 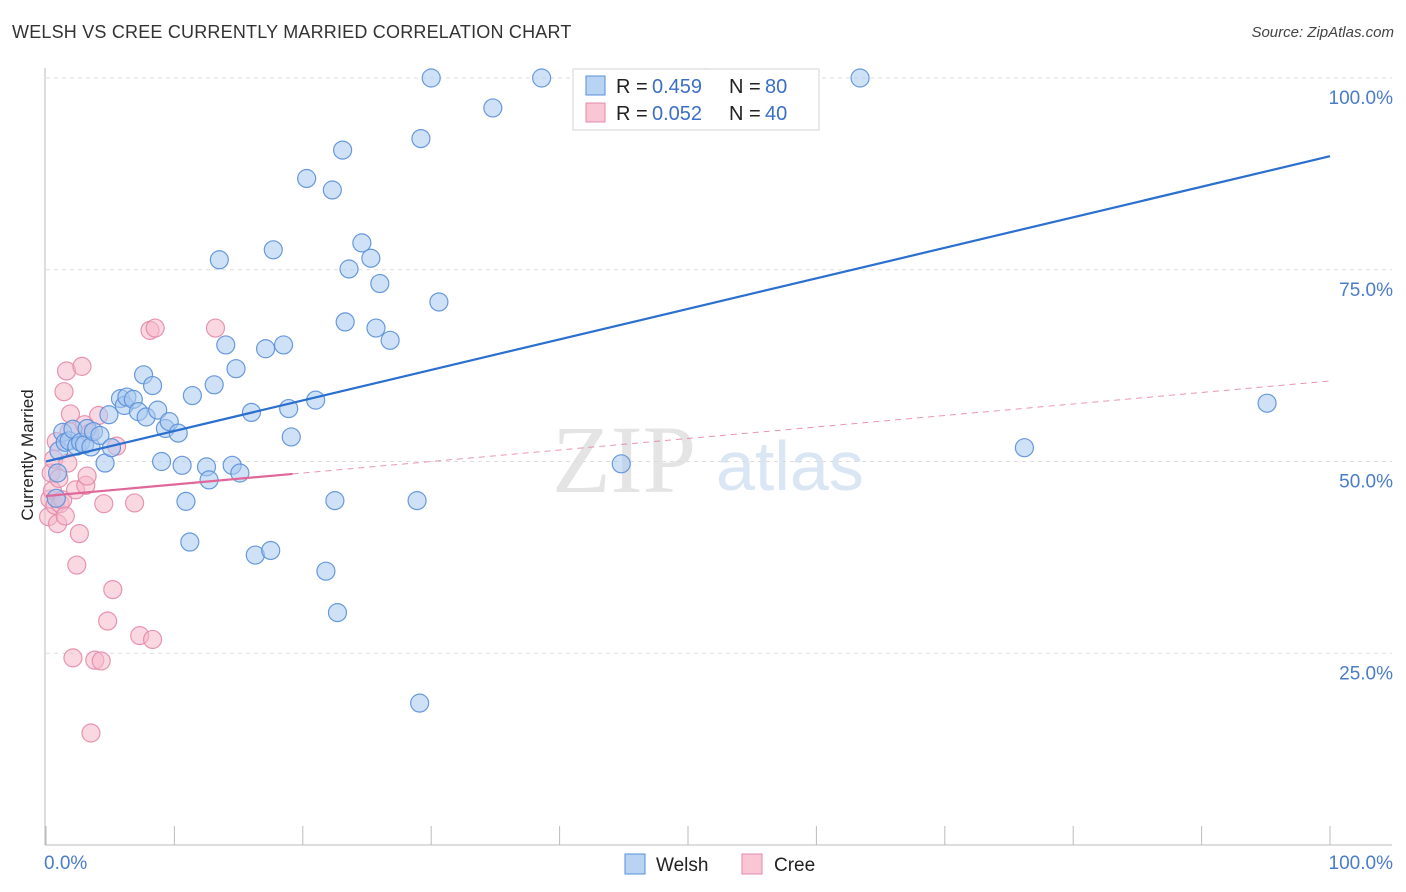 What do you see at coordinates (169, 485) in the screenshot?
I see `cree-trend-line-solid` at bounding box center [169, 485].